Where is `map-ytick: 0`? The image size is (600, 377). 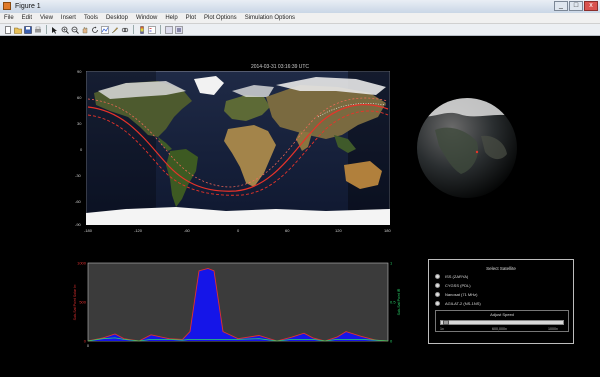
map-ytick: 0 is located at coordinates (81, 149).